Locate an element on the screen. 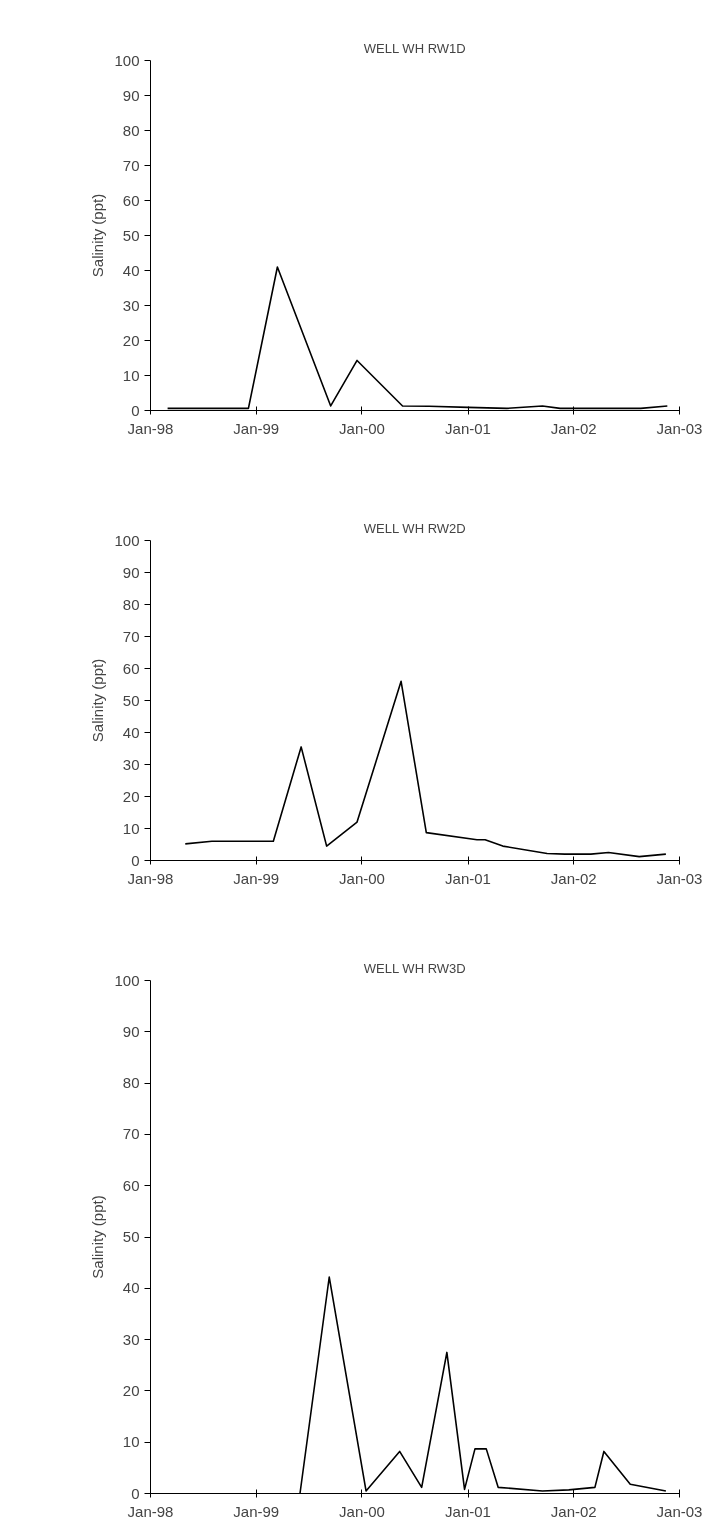 This screenshot has height=1533, width=719. chart-title: WELL WH RW3D is located at coordinates (414, 968).